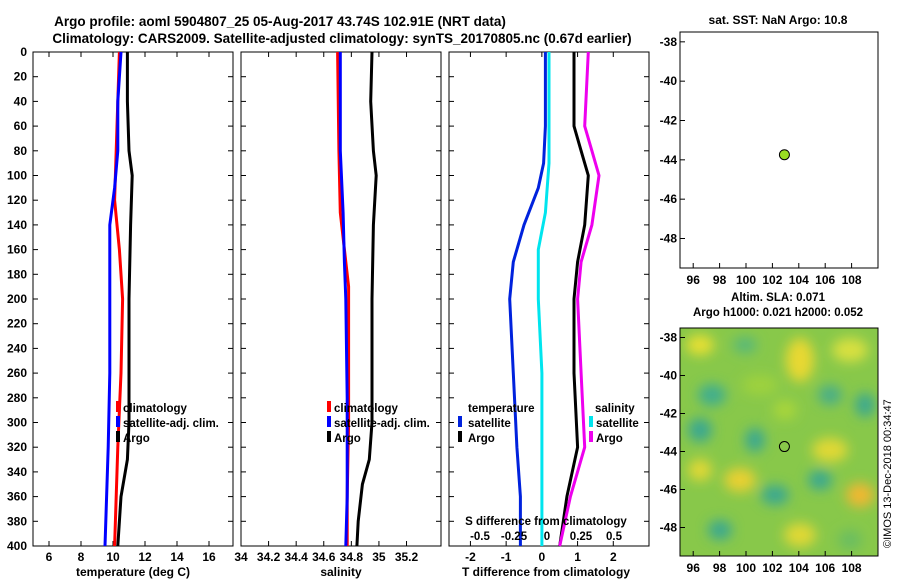 The width and height of the screenshot is (900, 580). I want to click on sla-field, so click(779, 442).